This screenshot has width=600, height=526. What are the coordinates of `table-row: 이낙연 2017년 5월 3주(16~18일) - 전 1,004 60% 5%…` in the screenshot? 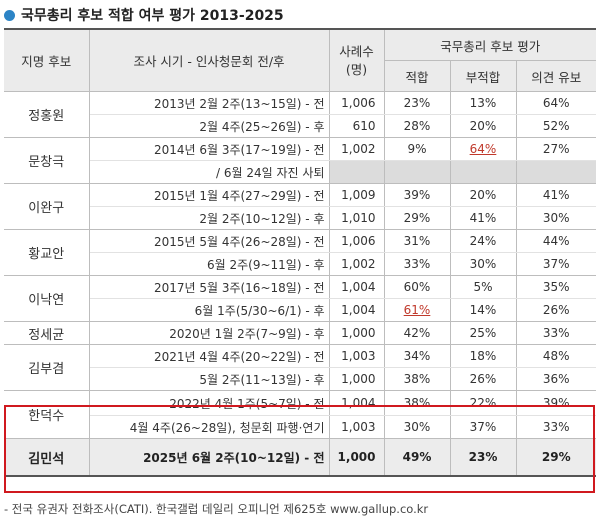 It's located at (300, 298).